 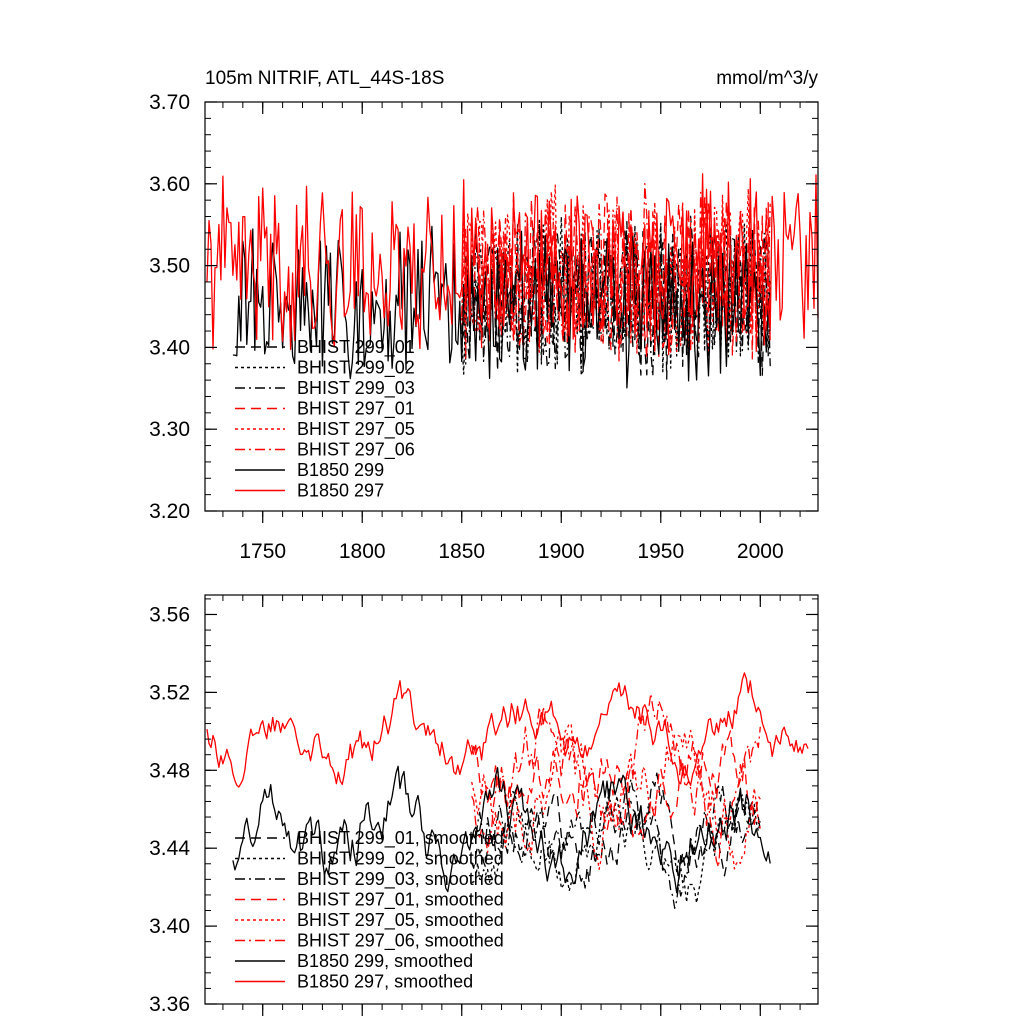 What do you see at coordinates (561, 551) in the screenshot?
I see `x-tick-label: 1900` at bounding box center [561, 551].